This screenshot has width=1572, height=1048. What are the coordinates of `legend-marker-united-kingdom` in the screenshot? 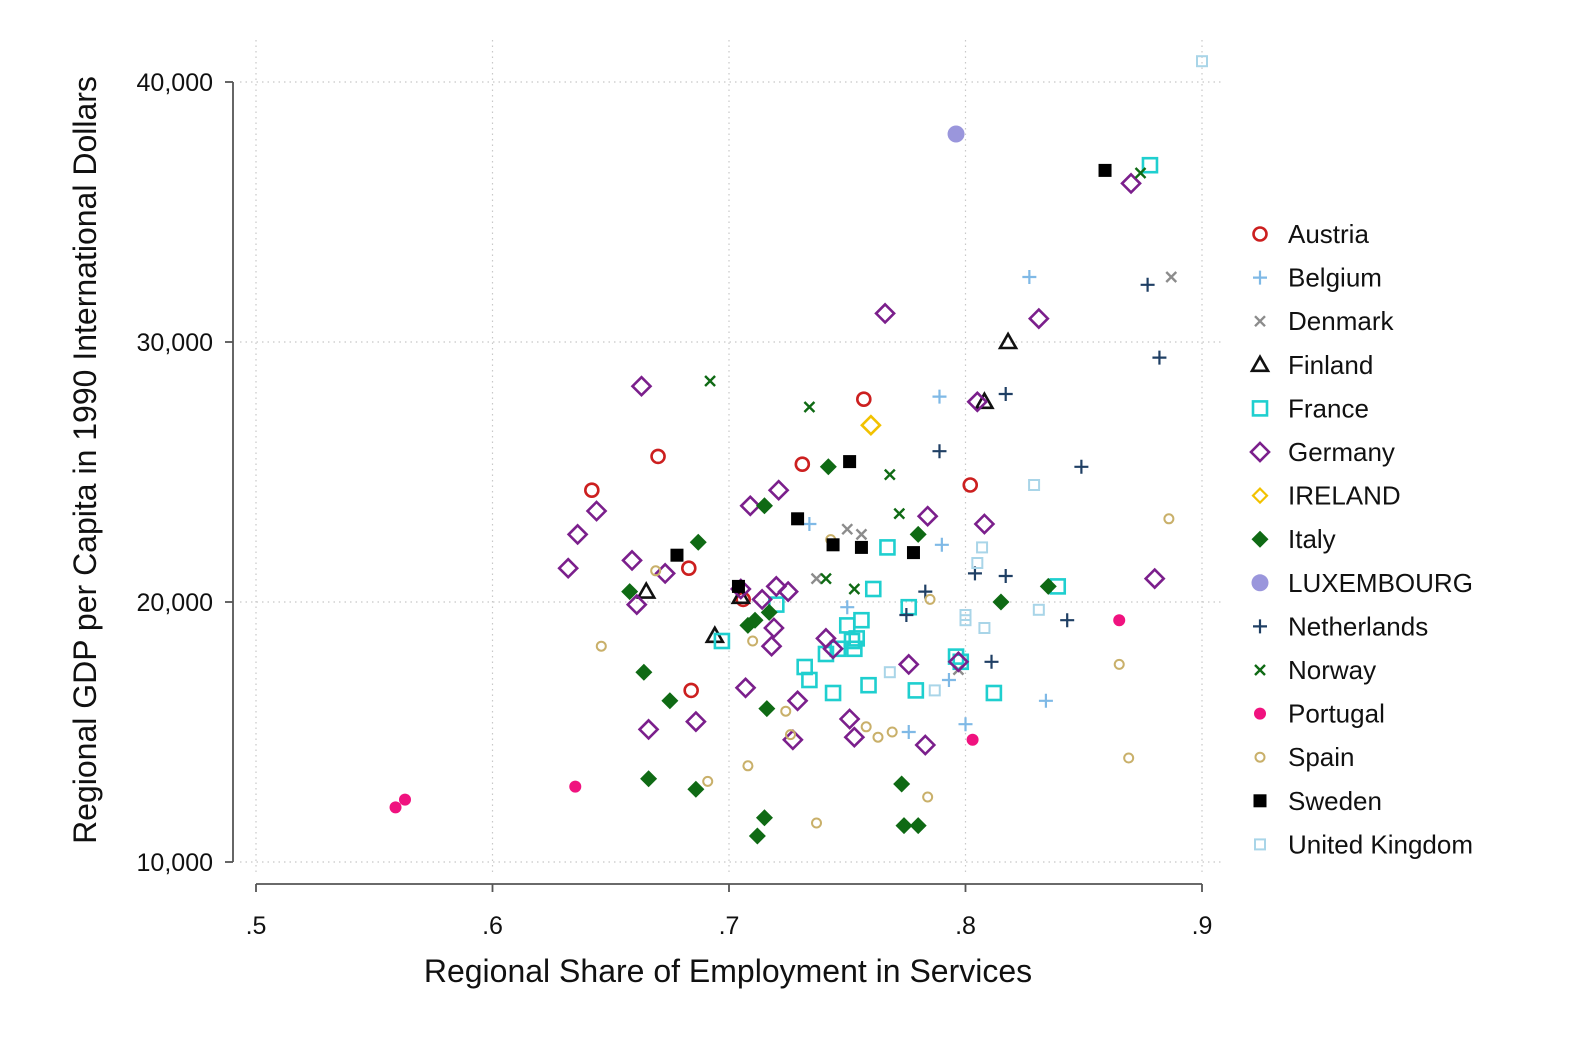 It's located at (1260, 844).